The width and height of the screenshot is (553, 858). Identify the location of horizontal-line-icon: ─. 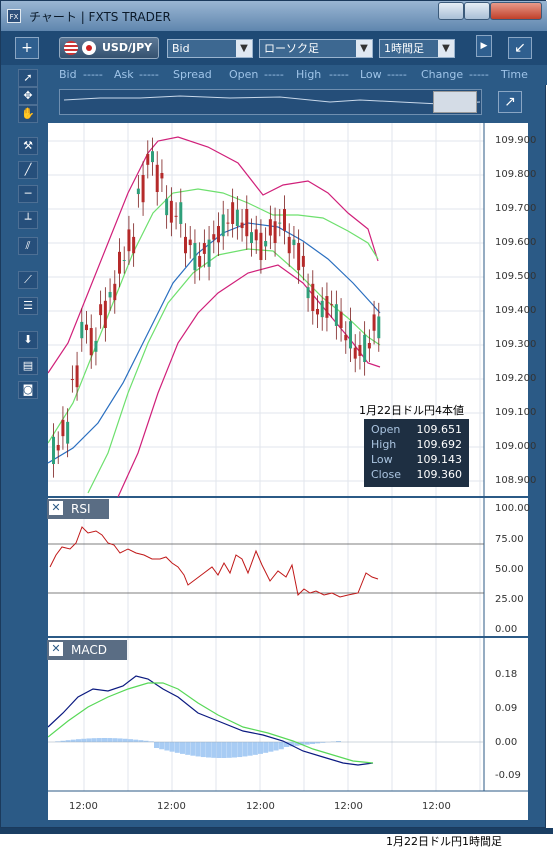
(28, 194).